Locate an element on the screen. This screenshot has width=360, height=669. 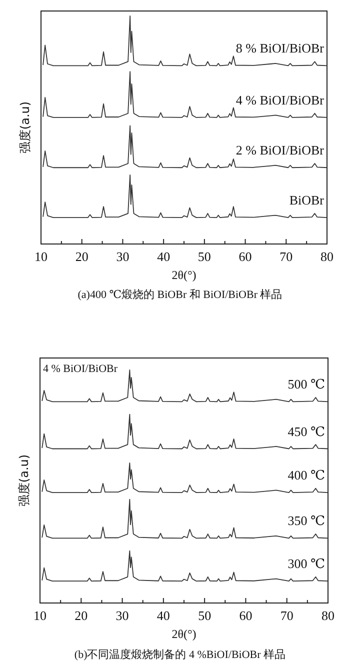
series-label: 2 % BiOI/BiOBr is located at coordinates (280, 150).